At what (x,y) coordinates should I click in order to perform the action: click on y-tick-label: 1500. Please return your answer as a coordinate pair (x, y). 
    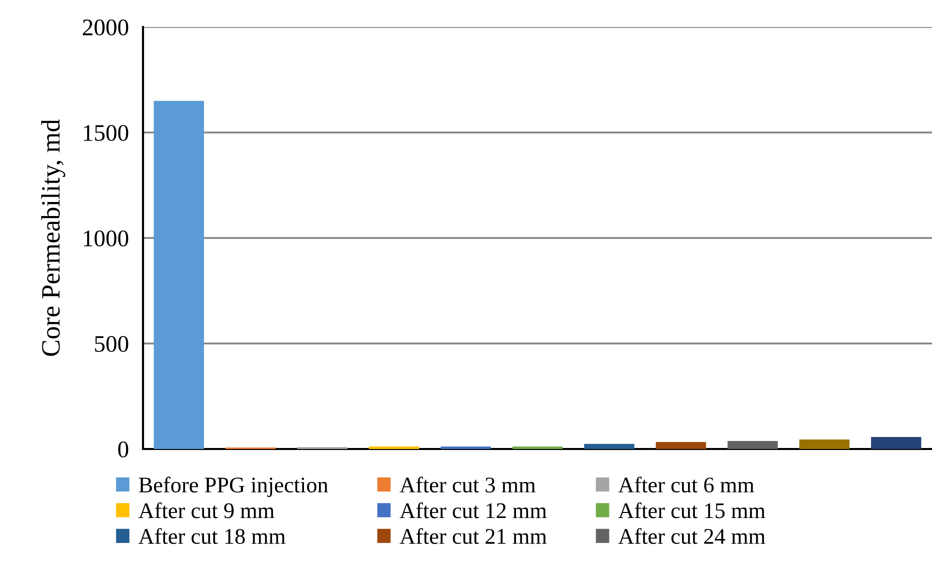
    Looking at the image, I should click on (106, 132).